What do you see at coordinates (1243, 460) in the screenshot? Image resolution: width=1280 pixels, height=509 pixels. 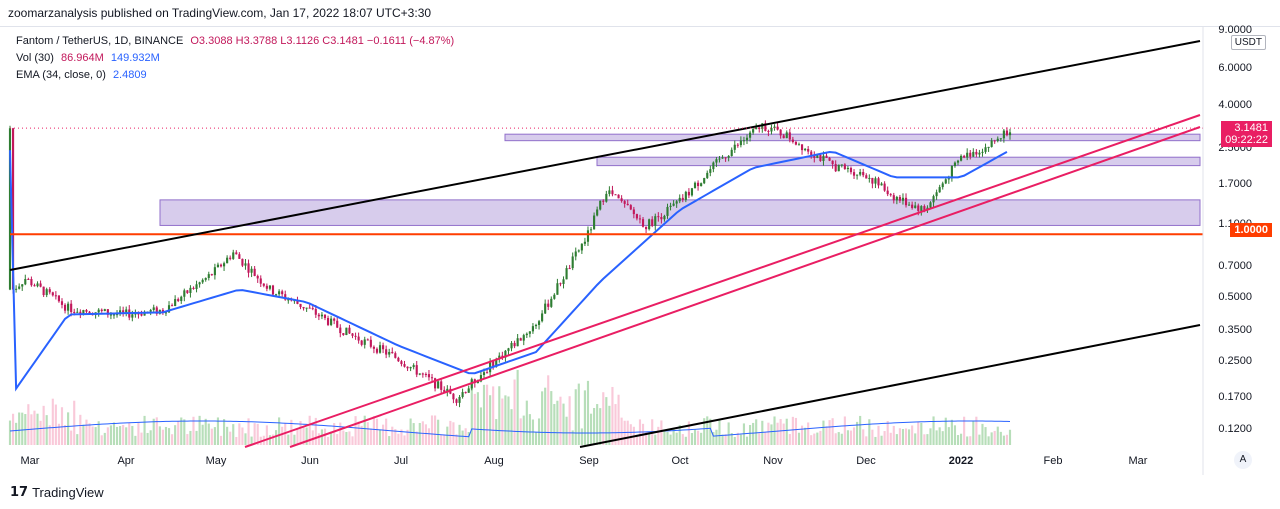 I see `autoscale-button: A` at bounding box center [1243, 460].